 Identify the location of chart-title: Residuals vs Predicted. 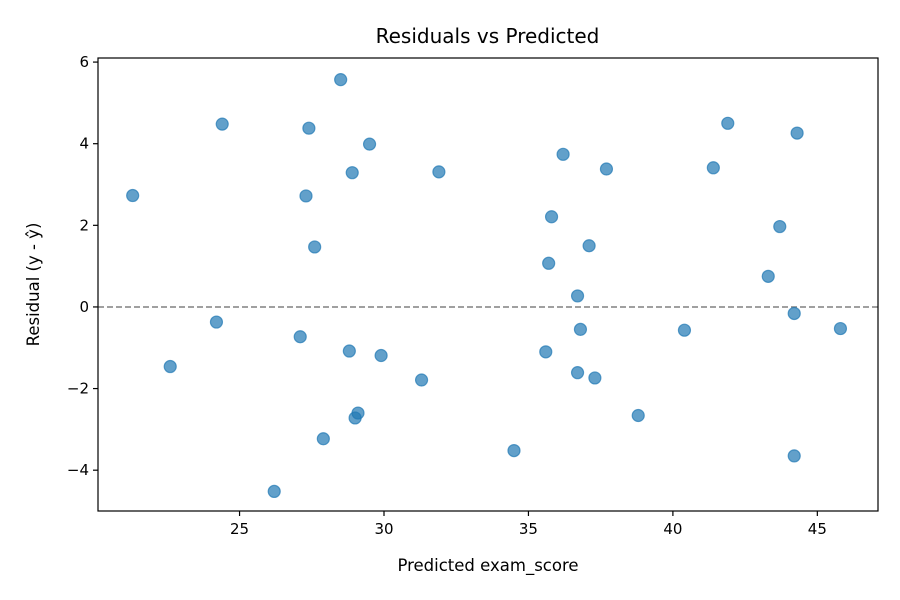
(488, 36).